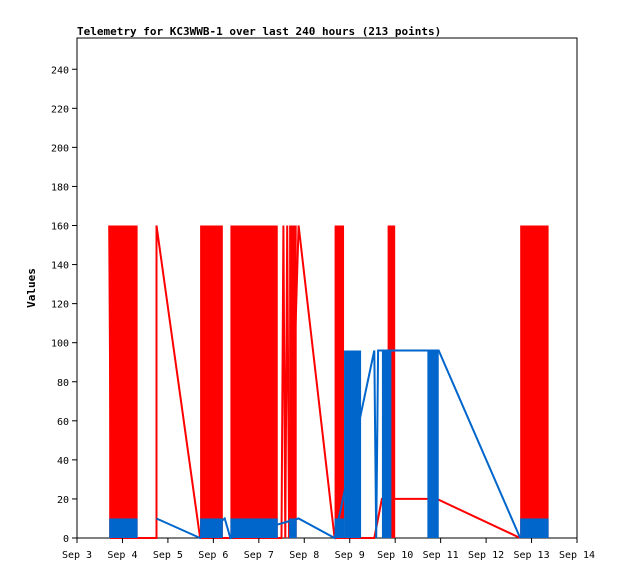 The image size is (618, 579). Describe the element at coordinates (63, 461) in the screenshot. I see `y-tick-label: 40` at that location.